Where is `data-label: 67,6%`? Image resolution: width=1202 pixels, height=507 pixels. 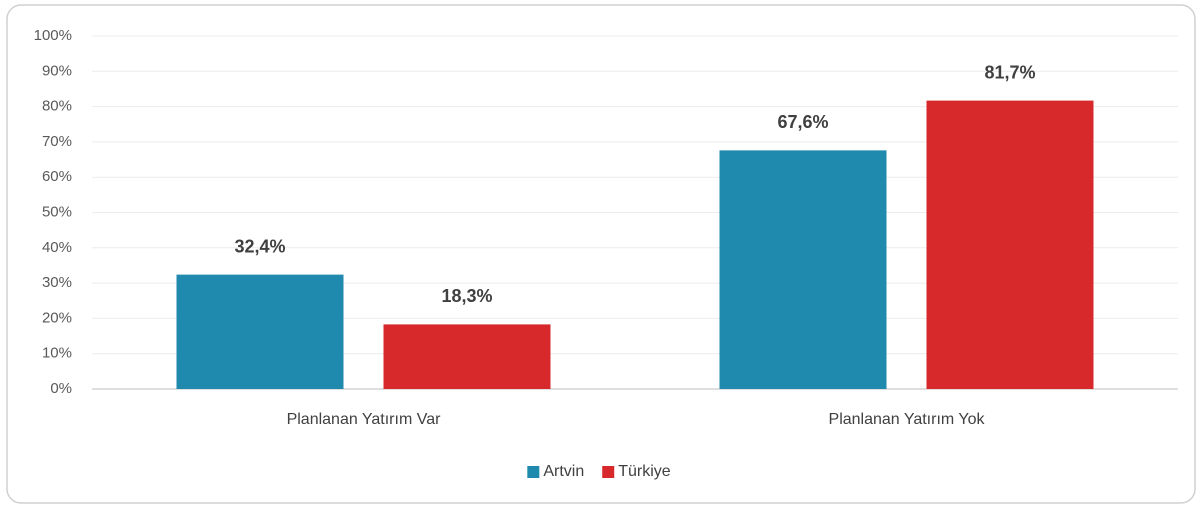
data-label: 67,6% is located at coordinates (802, 122).